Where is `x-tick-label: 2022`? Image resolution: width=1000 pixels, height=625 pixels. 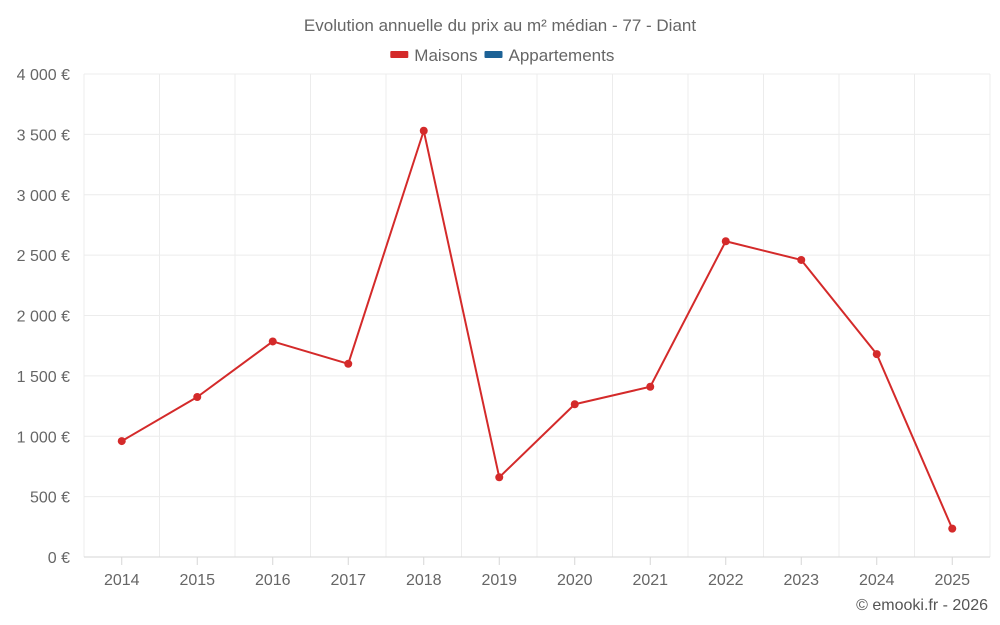 x-tick-label: 2022 is located at coordinates (726, 580).